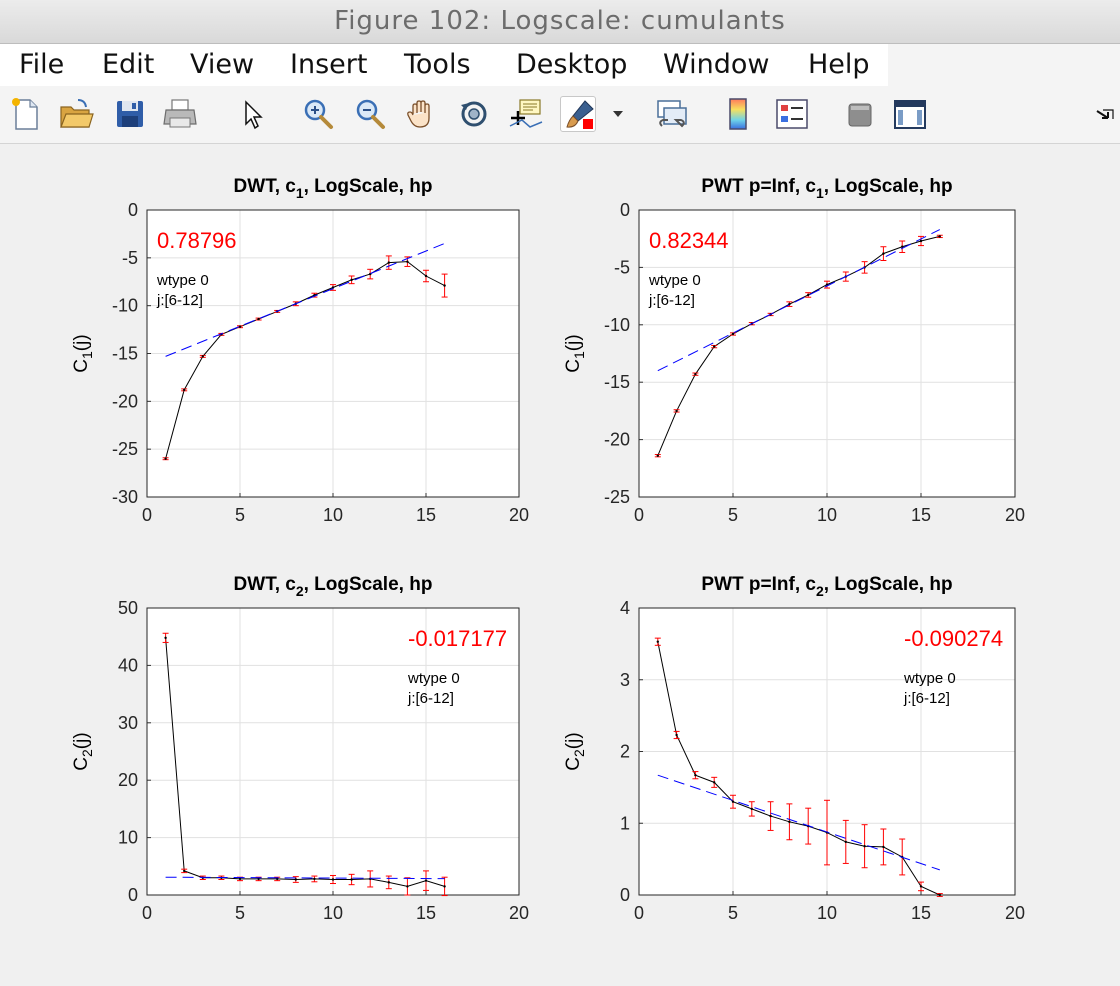 The height and width of the screenshot is (986, 1120). What do you see at coordinates (370, 114) in the screenshot?
I see `zoom-out-icon` at bounding box center [370, 114].